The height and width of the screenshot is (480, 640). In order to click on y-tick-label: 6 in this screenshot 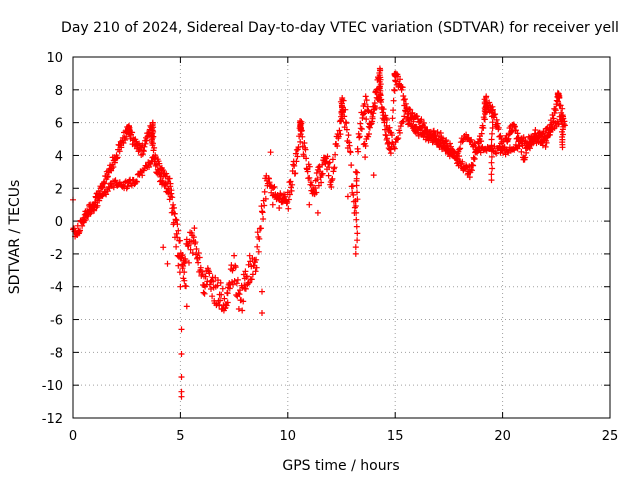, I will do `click(59, 124)`.